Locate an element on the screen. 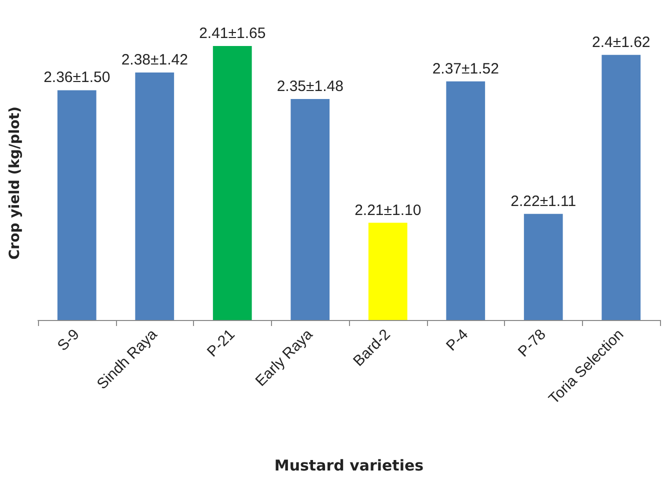 This screenshot has width=670, height=488. data-label: 2.21±1.10 is located at coordinates (388, 210).